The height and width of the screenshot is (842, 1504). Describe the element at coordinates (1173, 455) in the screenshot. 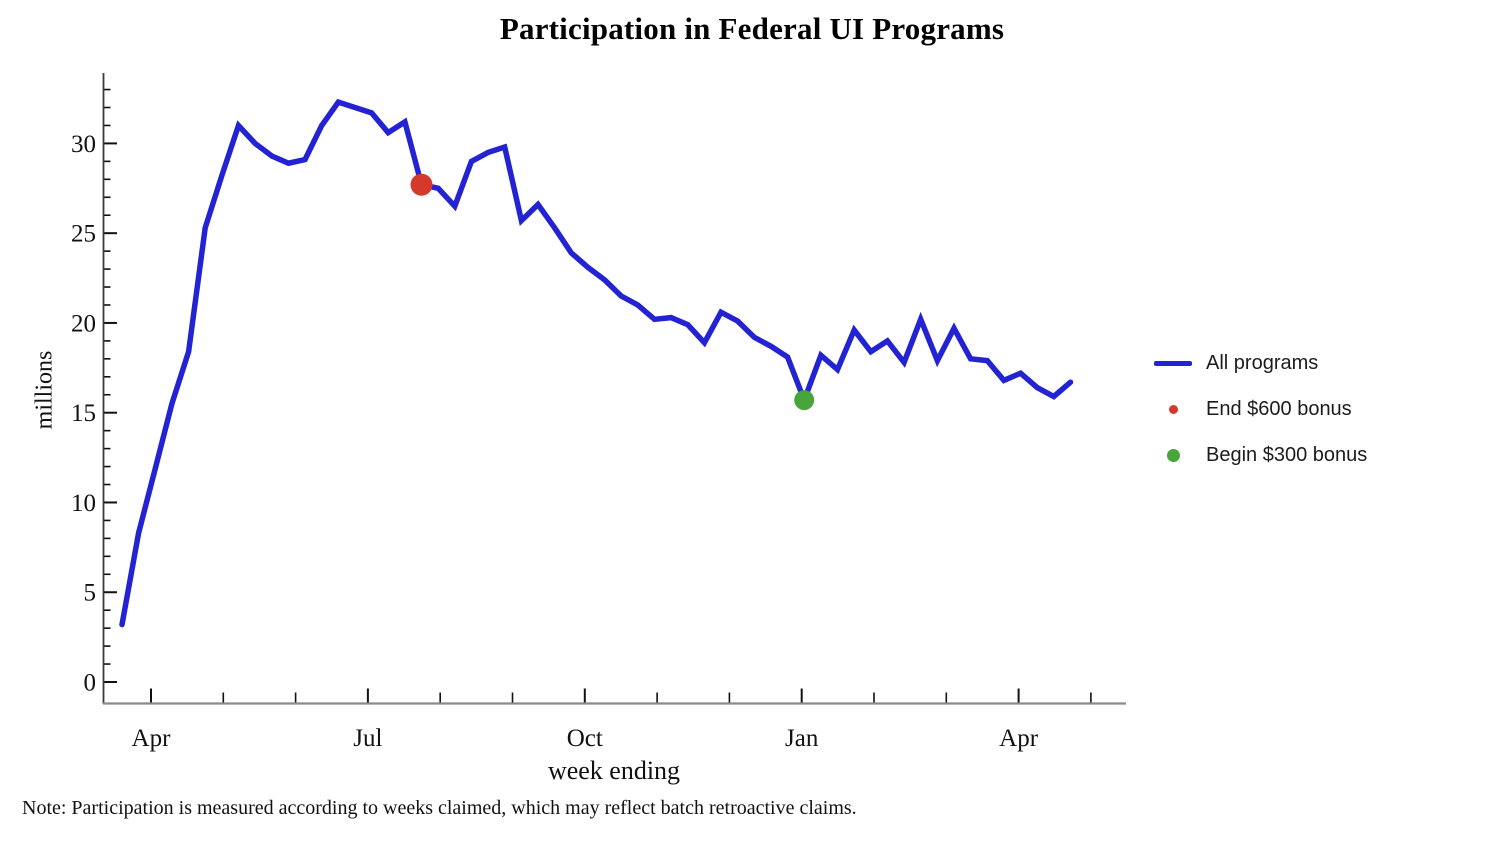

I see `green-dot-icon` at that location.